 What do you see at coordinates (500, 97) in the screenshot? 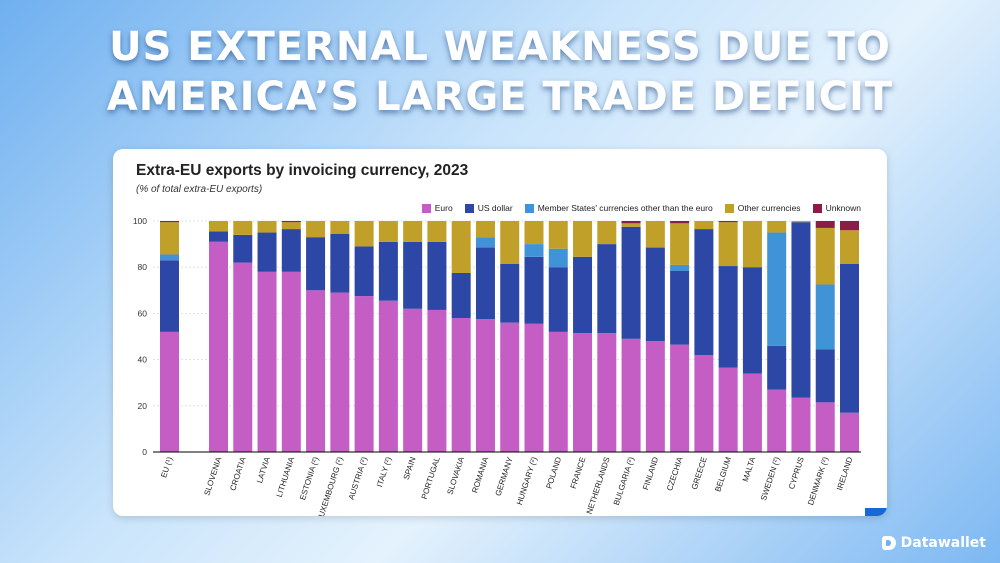
I see `headline-line-2: AMERICA’S LARGE TRADE DEFICIT` at bounding box center [500, 97].